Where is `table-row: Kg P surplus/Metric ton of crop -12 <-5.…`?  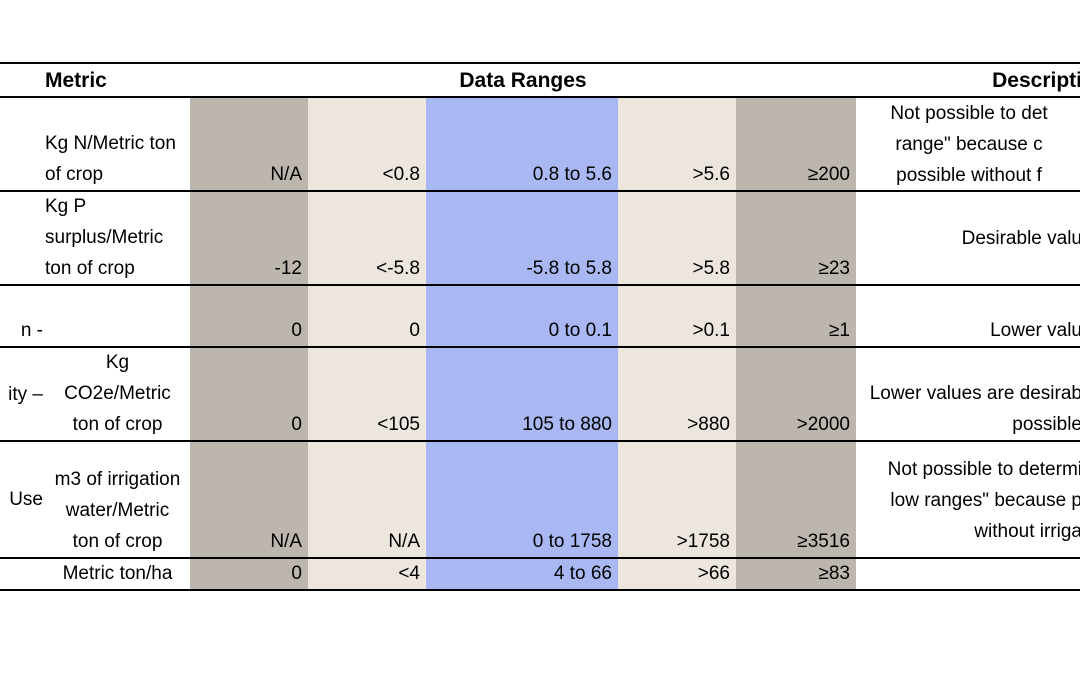
table-row: Kg P surplus/Metric ton of crop -12 <-5.… is located at coordinates (540, 239).